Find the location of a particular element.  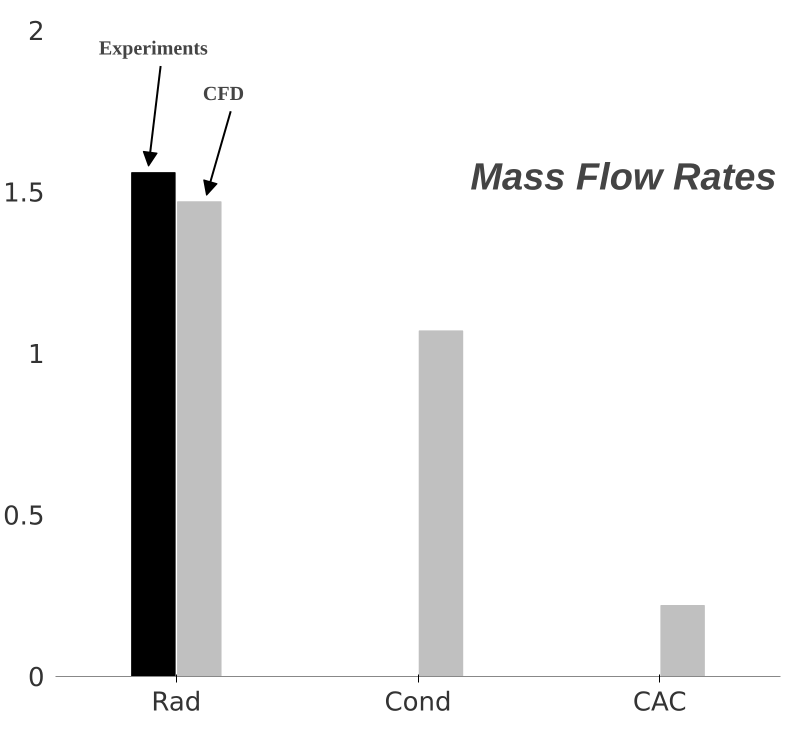

x-tick-label: Cond is located at coordinates (418, 703).